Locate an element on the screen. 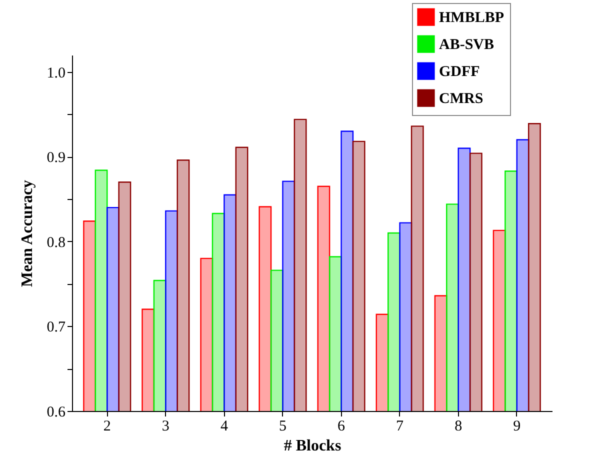 This screenshot has height=476, width=596. legend-label: AB-SVB is located at coordinates (466, 45).